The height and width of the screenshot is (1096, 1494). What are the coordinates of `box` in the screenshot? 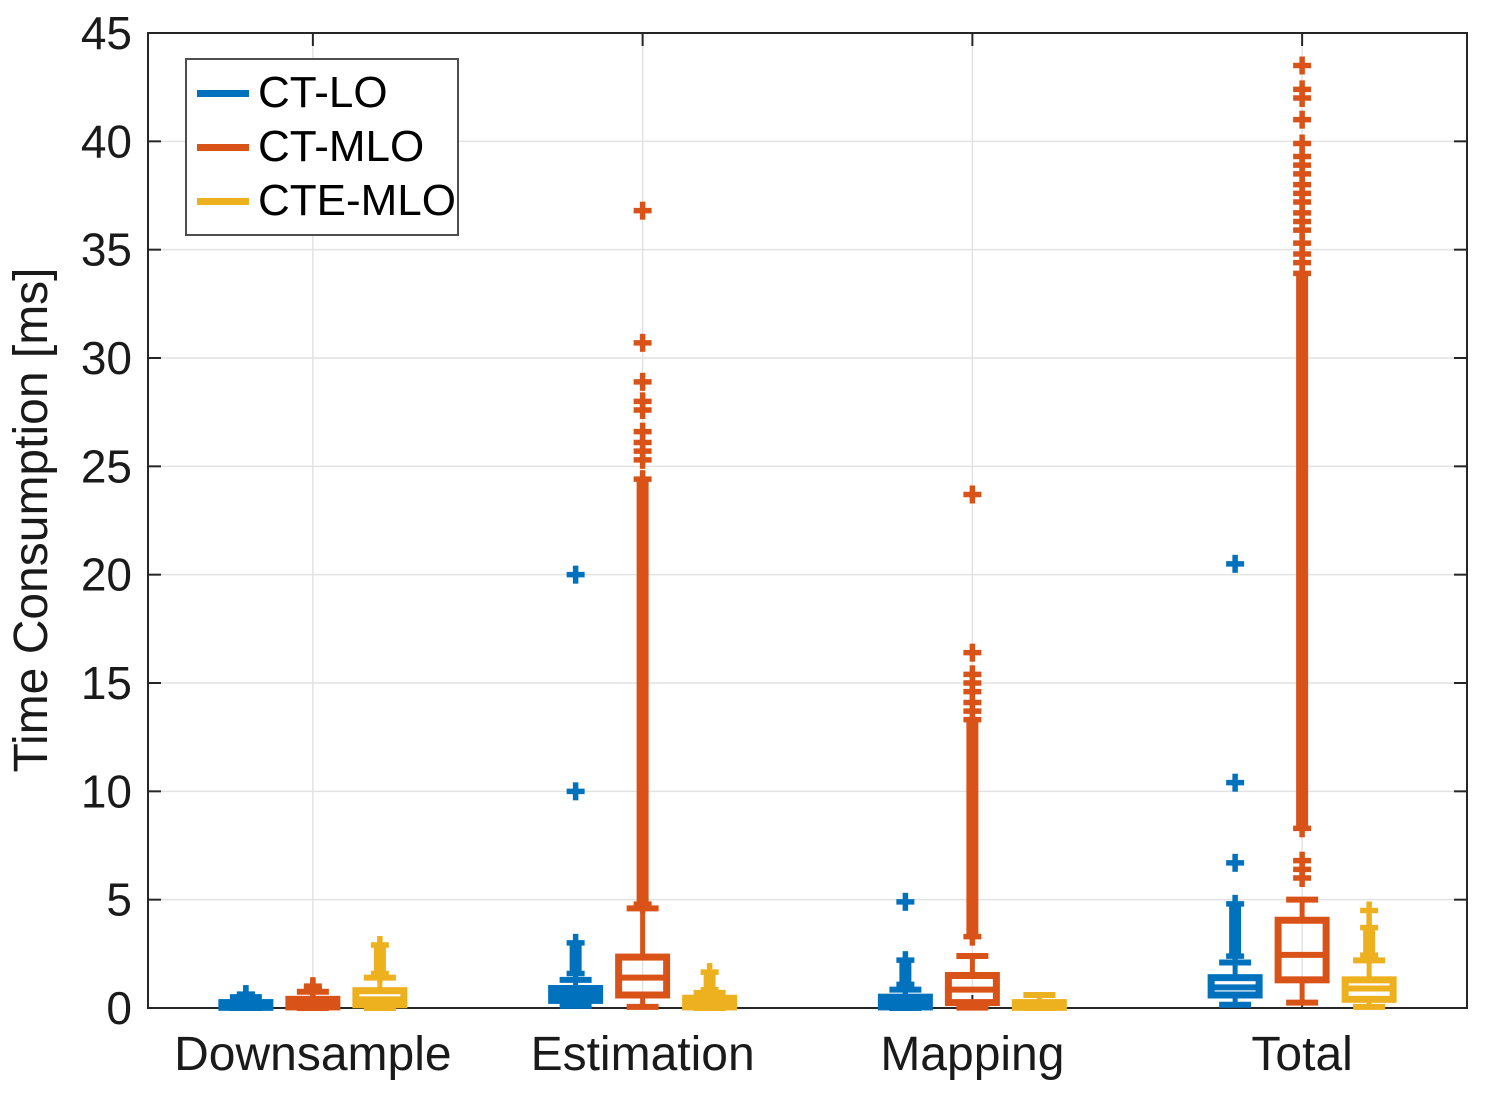 It's located at (1302, 950).